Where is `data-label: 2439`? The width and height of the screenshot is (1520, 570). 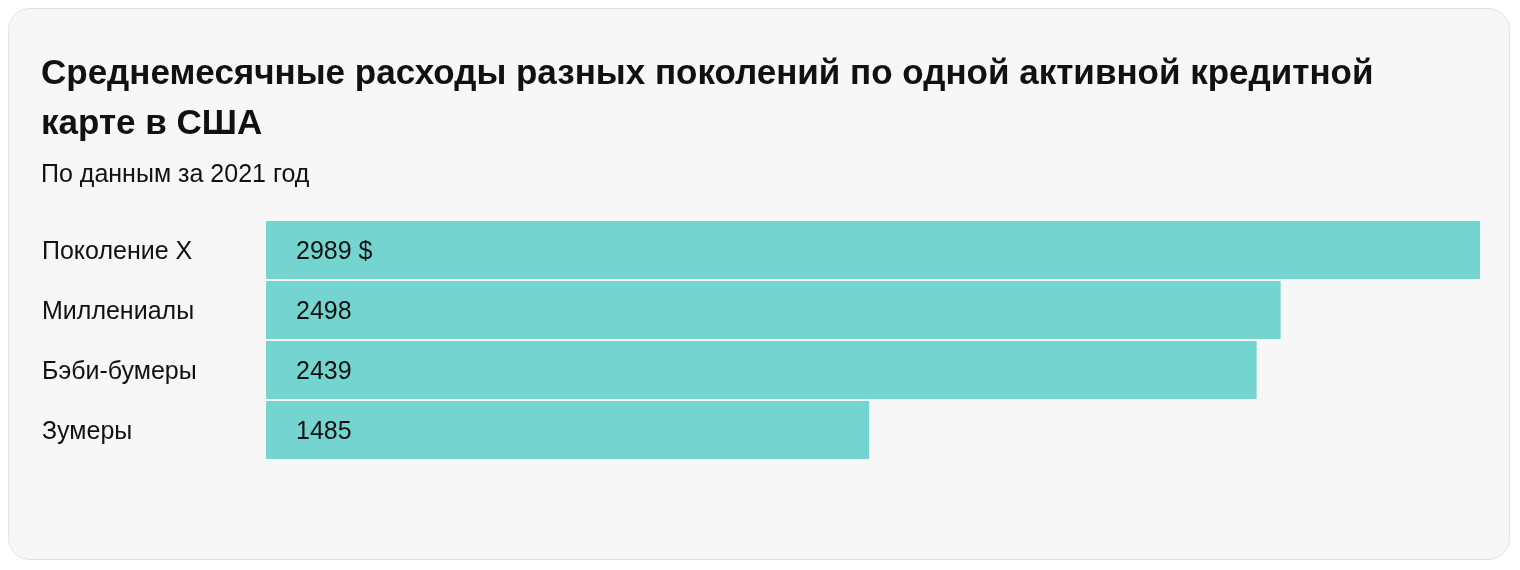 data-label: 2439 is located at coordinates (324, 370).